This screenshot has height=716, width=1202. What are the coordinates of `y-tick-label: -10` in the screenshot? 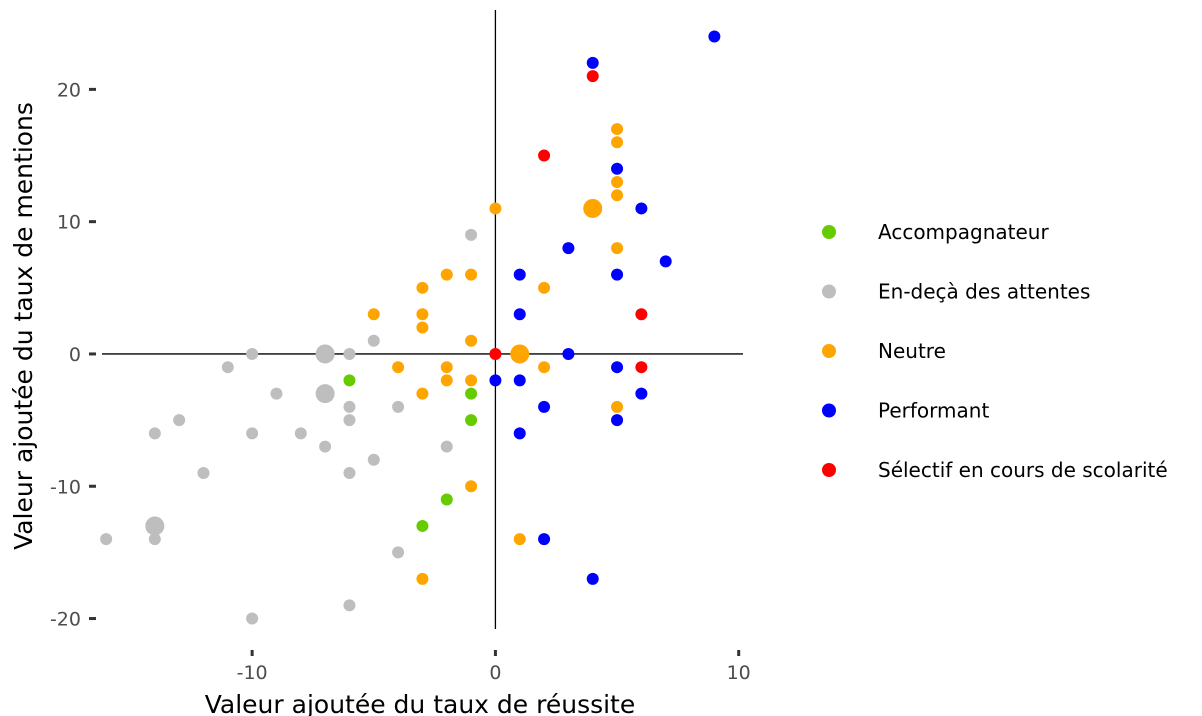 It's located at (65, 487).